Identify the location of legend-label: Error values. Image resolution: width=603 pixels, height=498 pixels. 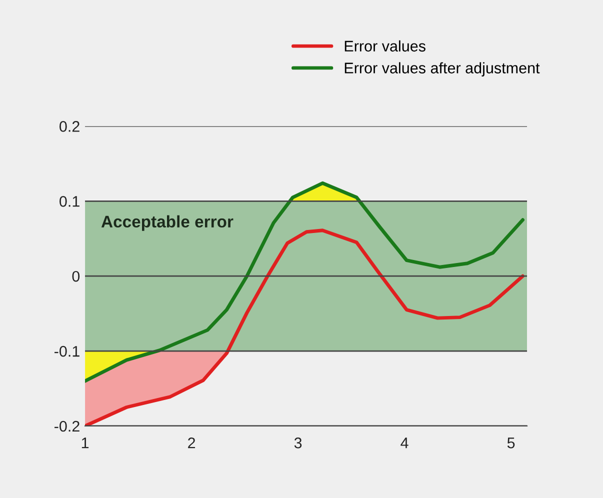
(385, 46).